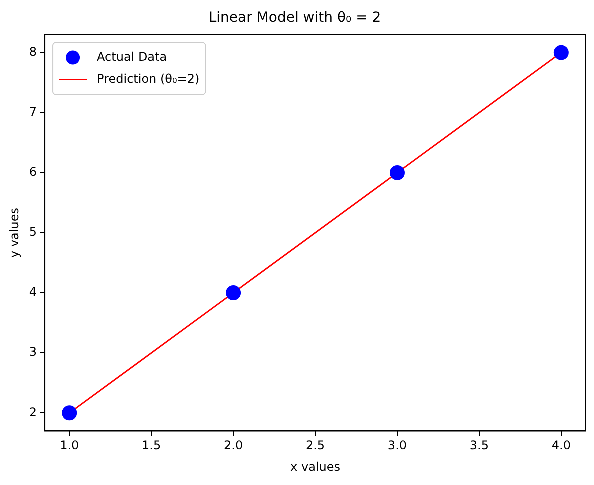 This screenshot has width=594, height=485. Describe the element at coordinates (561, 445) in the screenshot. I see `x-tick-label: 4.0` at that location.